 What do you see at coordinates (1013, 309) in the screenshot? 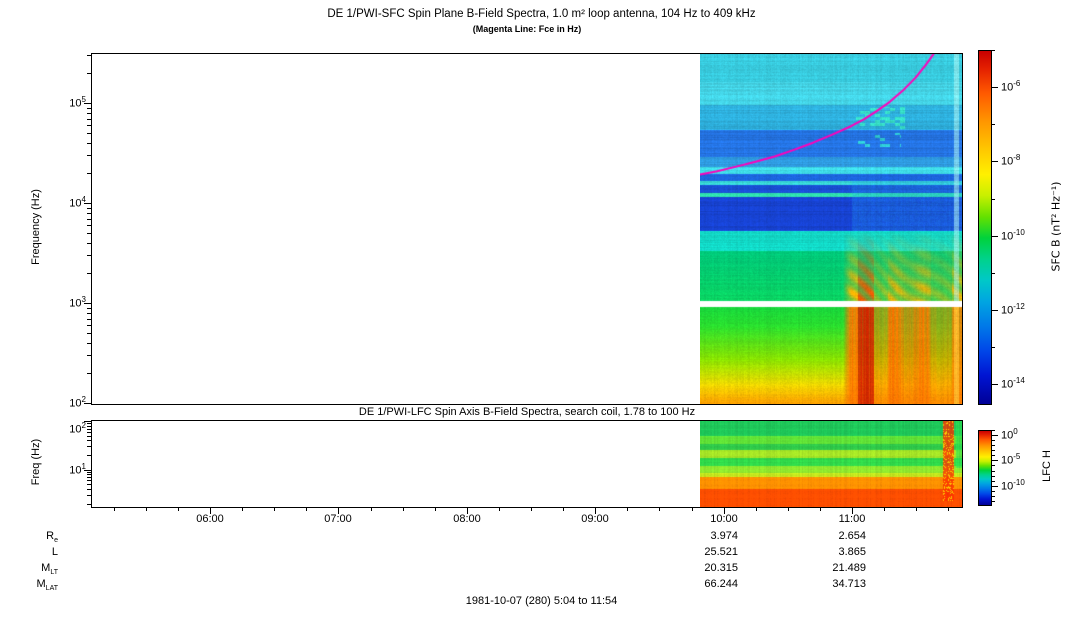
I see `sfc-colorbar-tick-label: 10-12` at bounding box center [1013, 309].